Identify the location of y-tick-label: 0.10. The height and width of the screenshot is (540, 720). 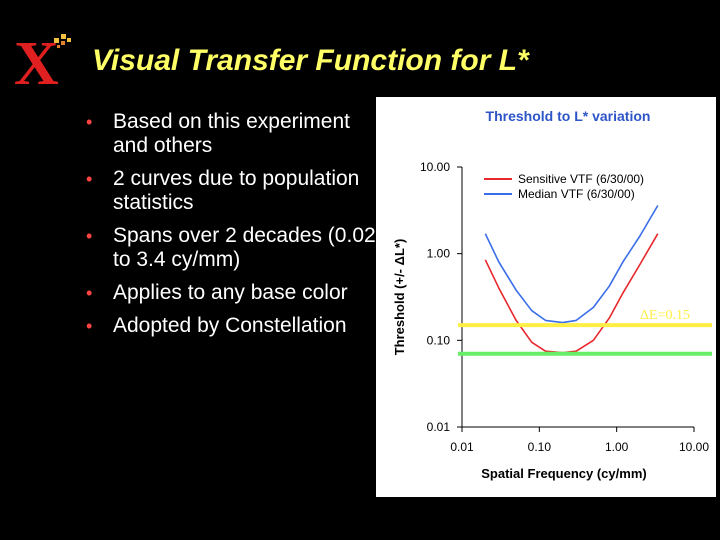
(439, 340).